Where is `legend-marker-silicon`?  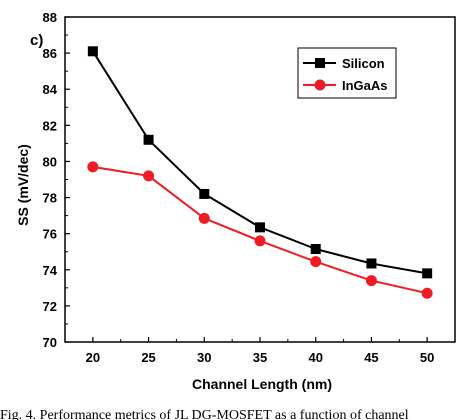
legend-marker-silicon is located at coordinates (320, 63).